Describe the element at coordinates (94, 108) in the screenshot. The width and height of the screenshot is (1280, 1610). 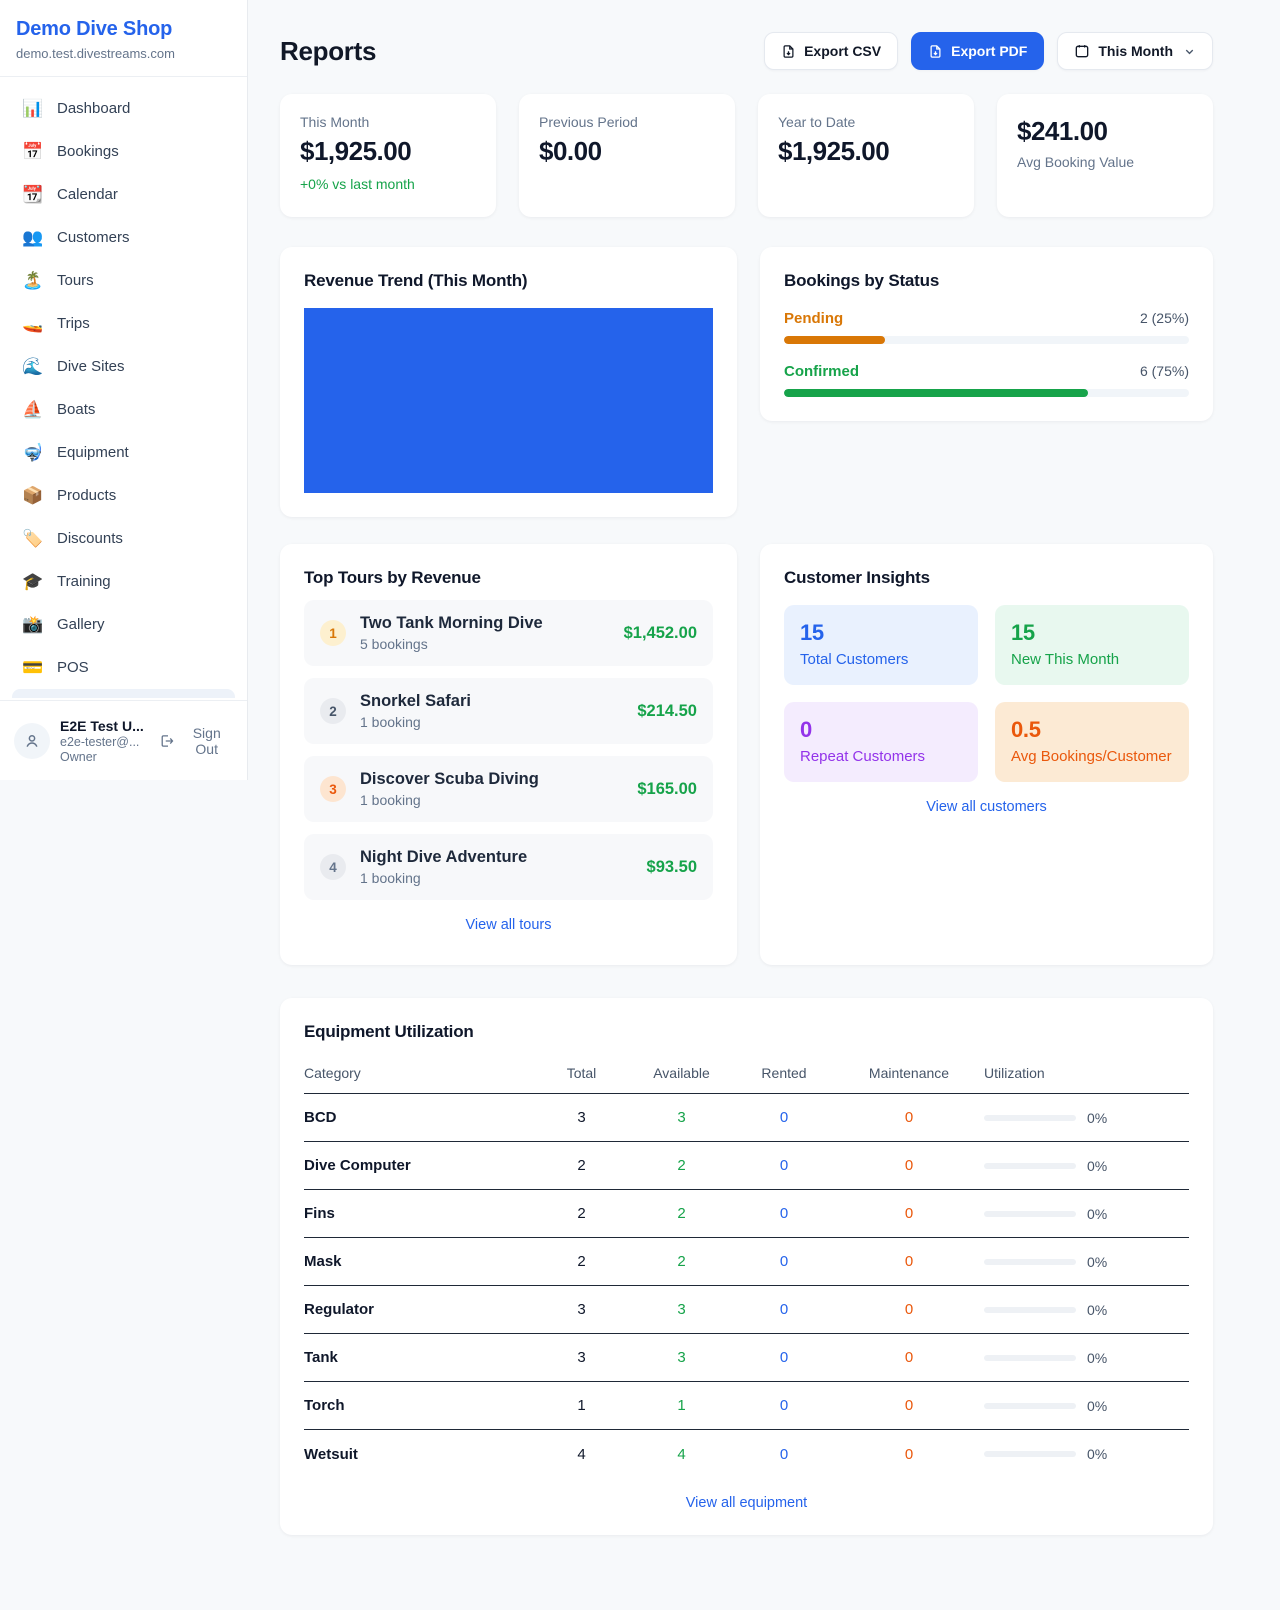
I see `sidebar-item-label: Dashboard` at that location.